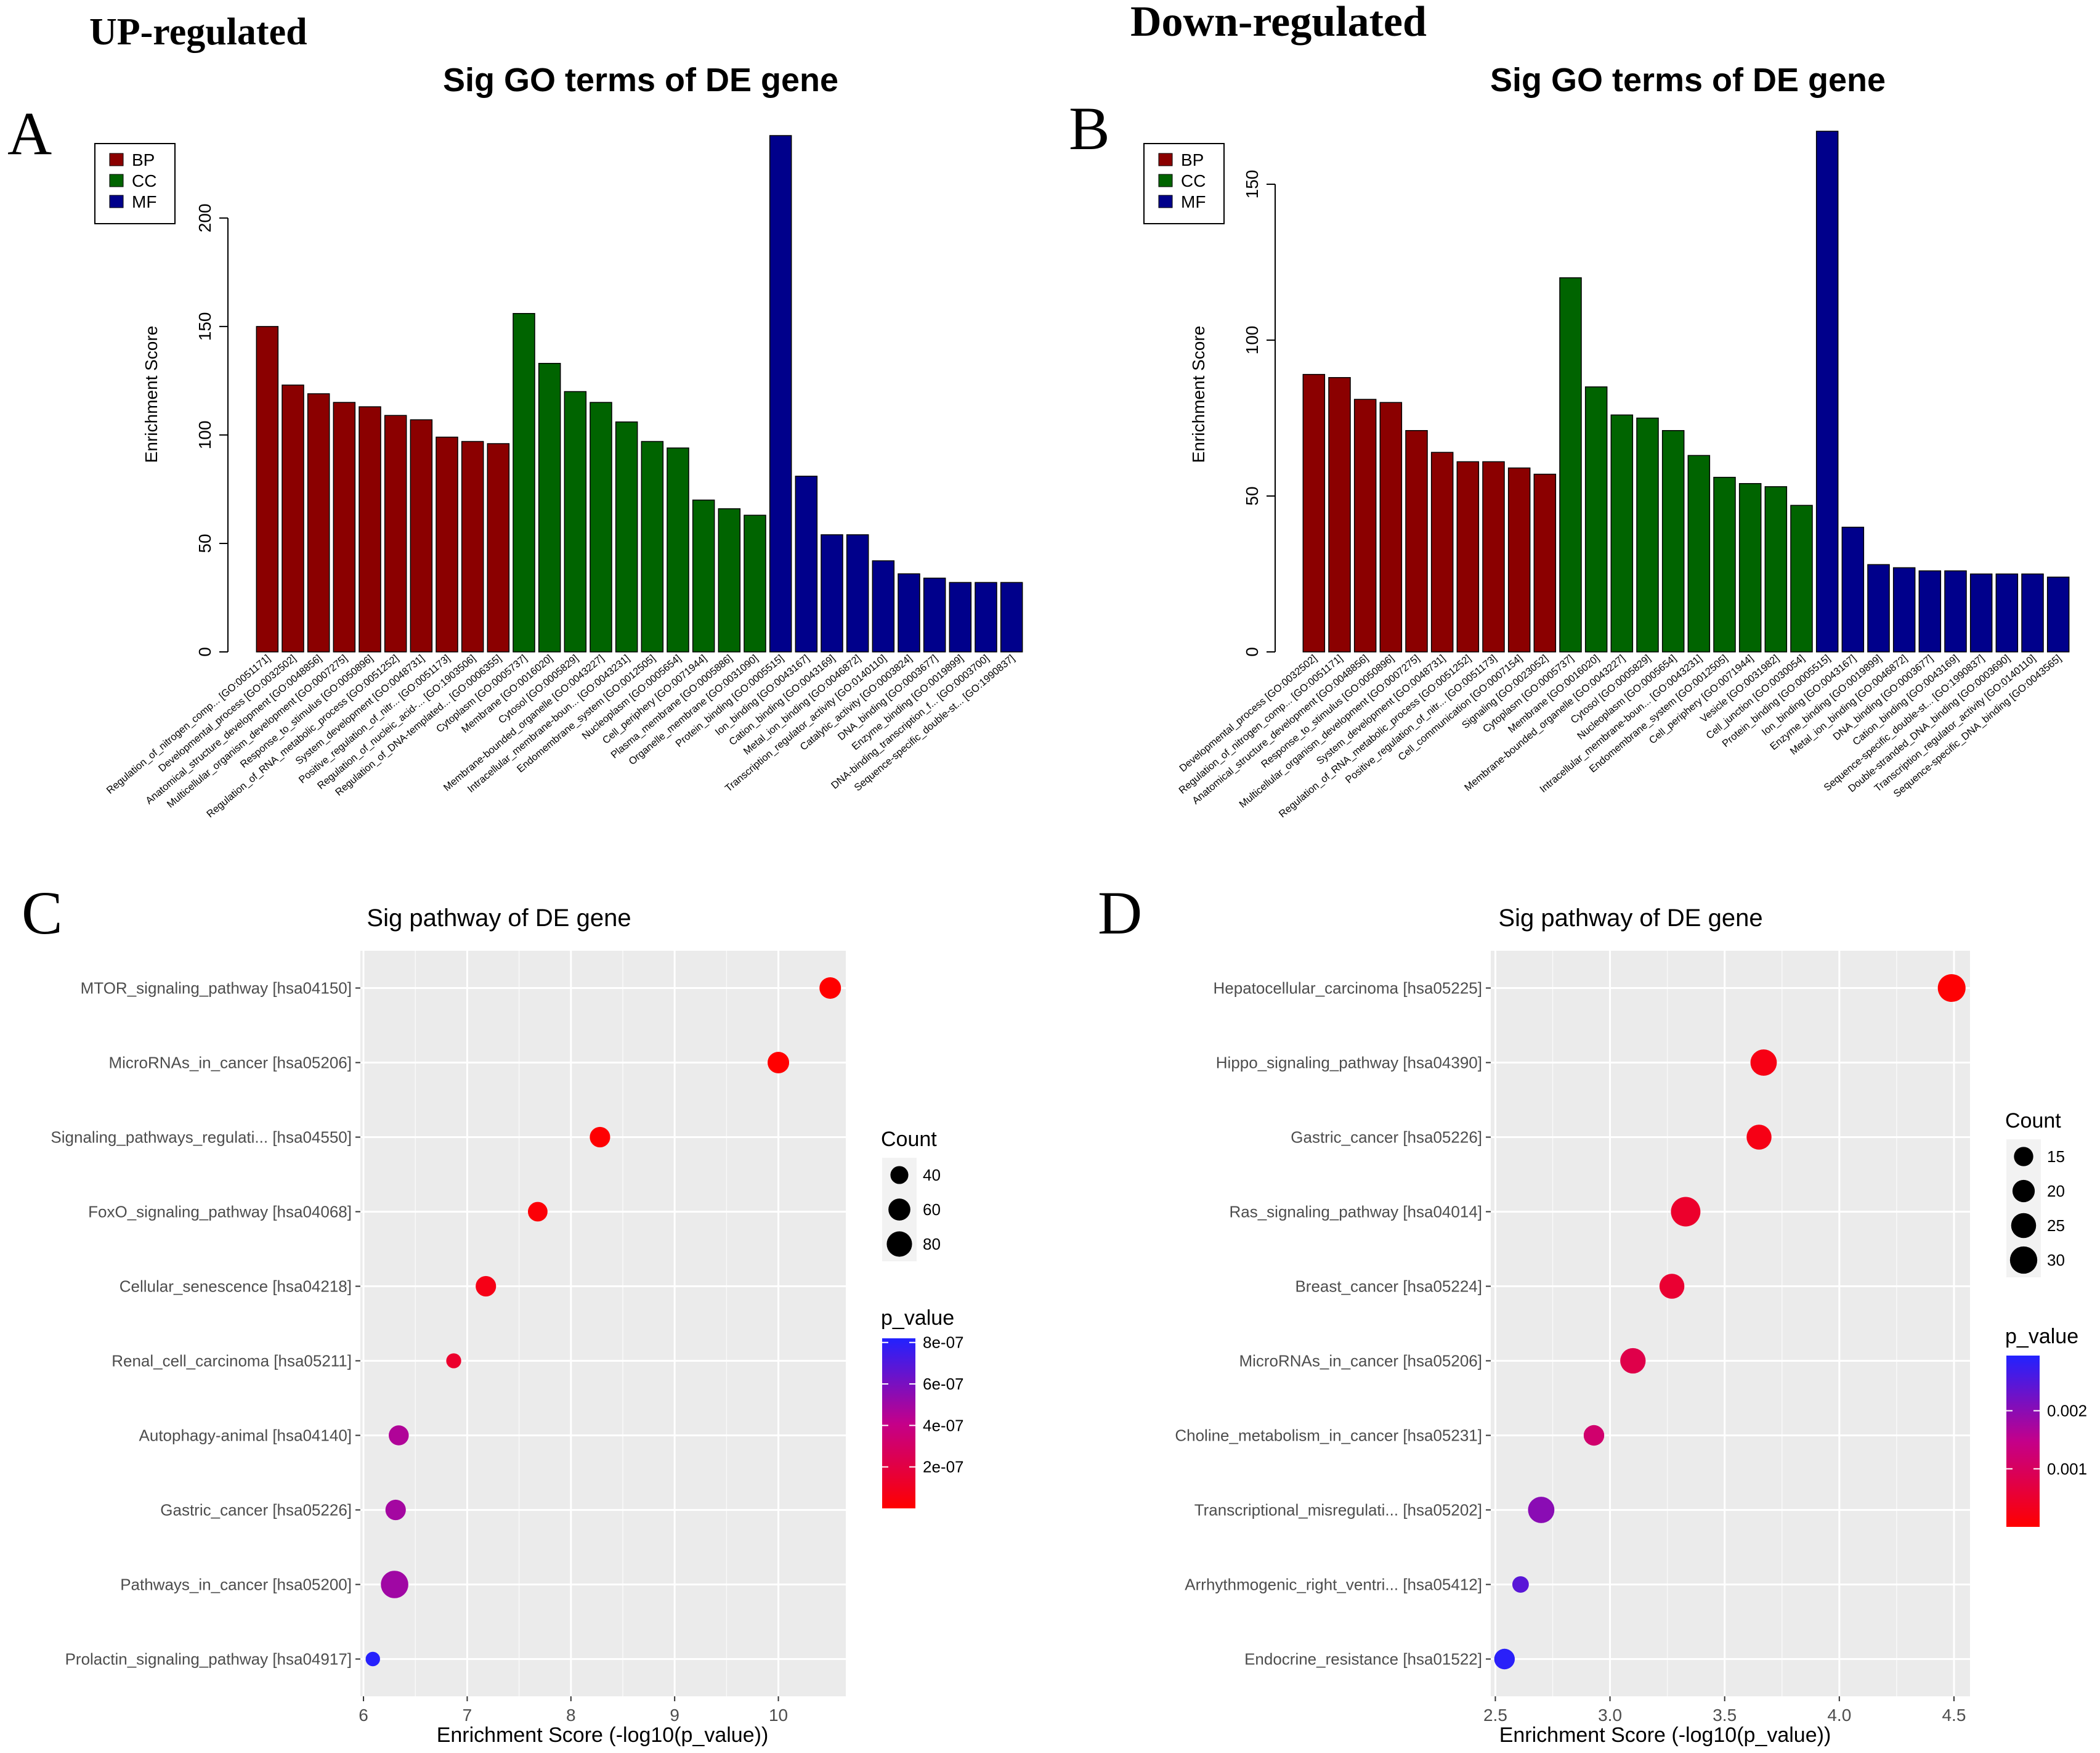  I want to click on chart-c-size-legend-label: 40, so click(932, 1175).